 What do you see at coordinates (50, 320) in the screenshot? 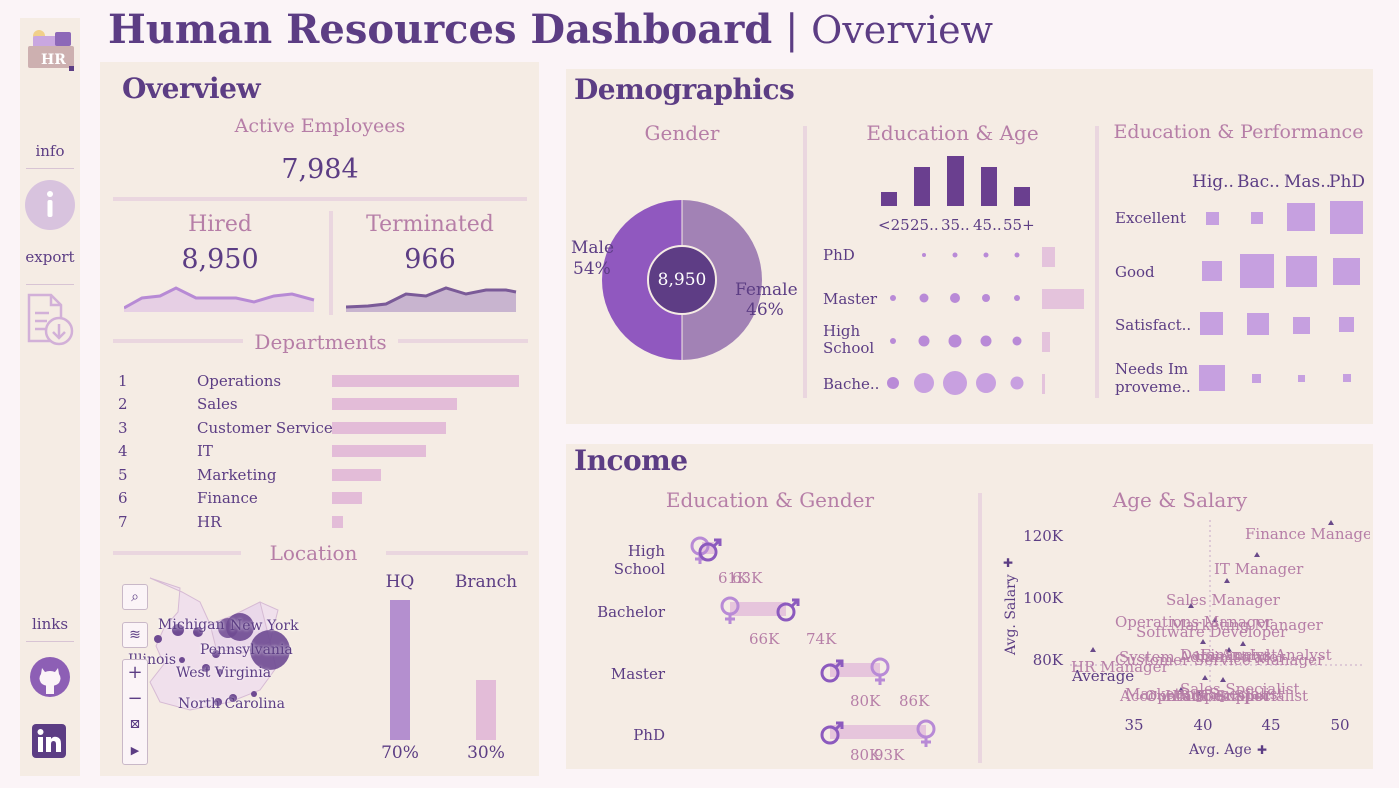
I see `export-file-icon` at bounding box center [50, 320].